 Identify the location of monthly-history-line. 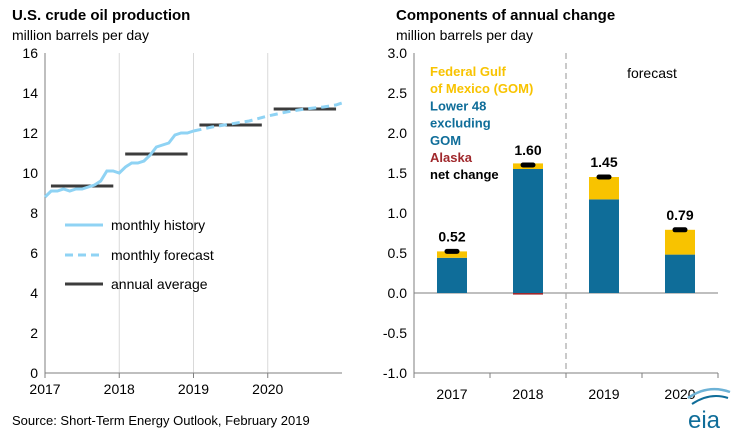
(118, 164).